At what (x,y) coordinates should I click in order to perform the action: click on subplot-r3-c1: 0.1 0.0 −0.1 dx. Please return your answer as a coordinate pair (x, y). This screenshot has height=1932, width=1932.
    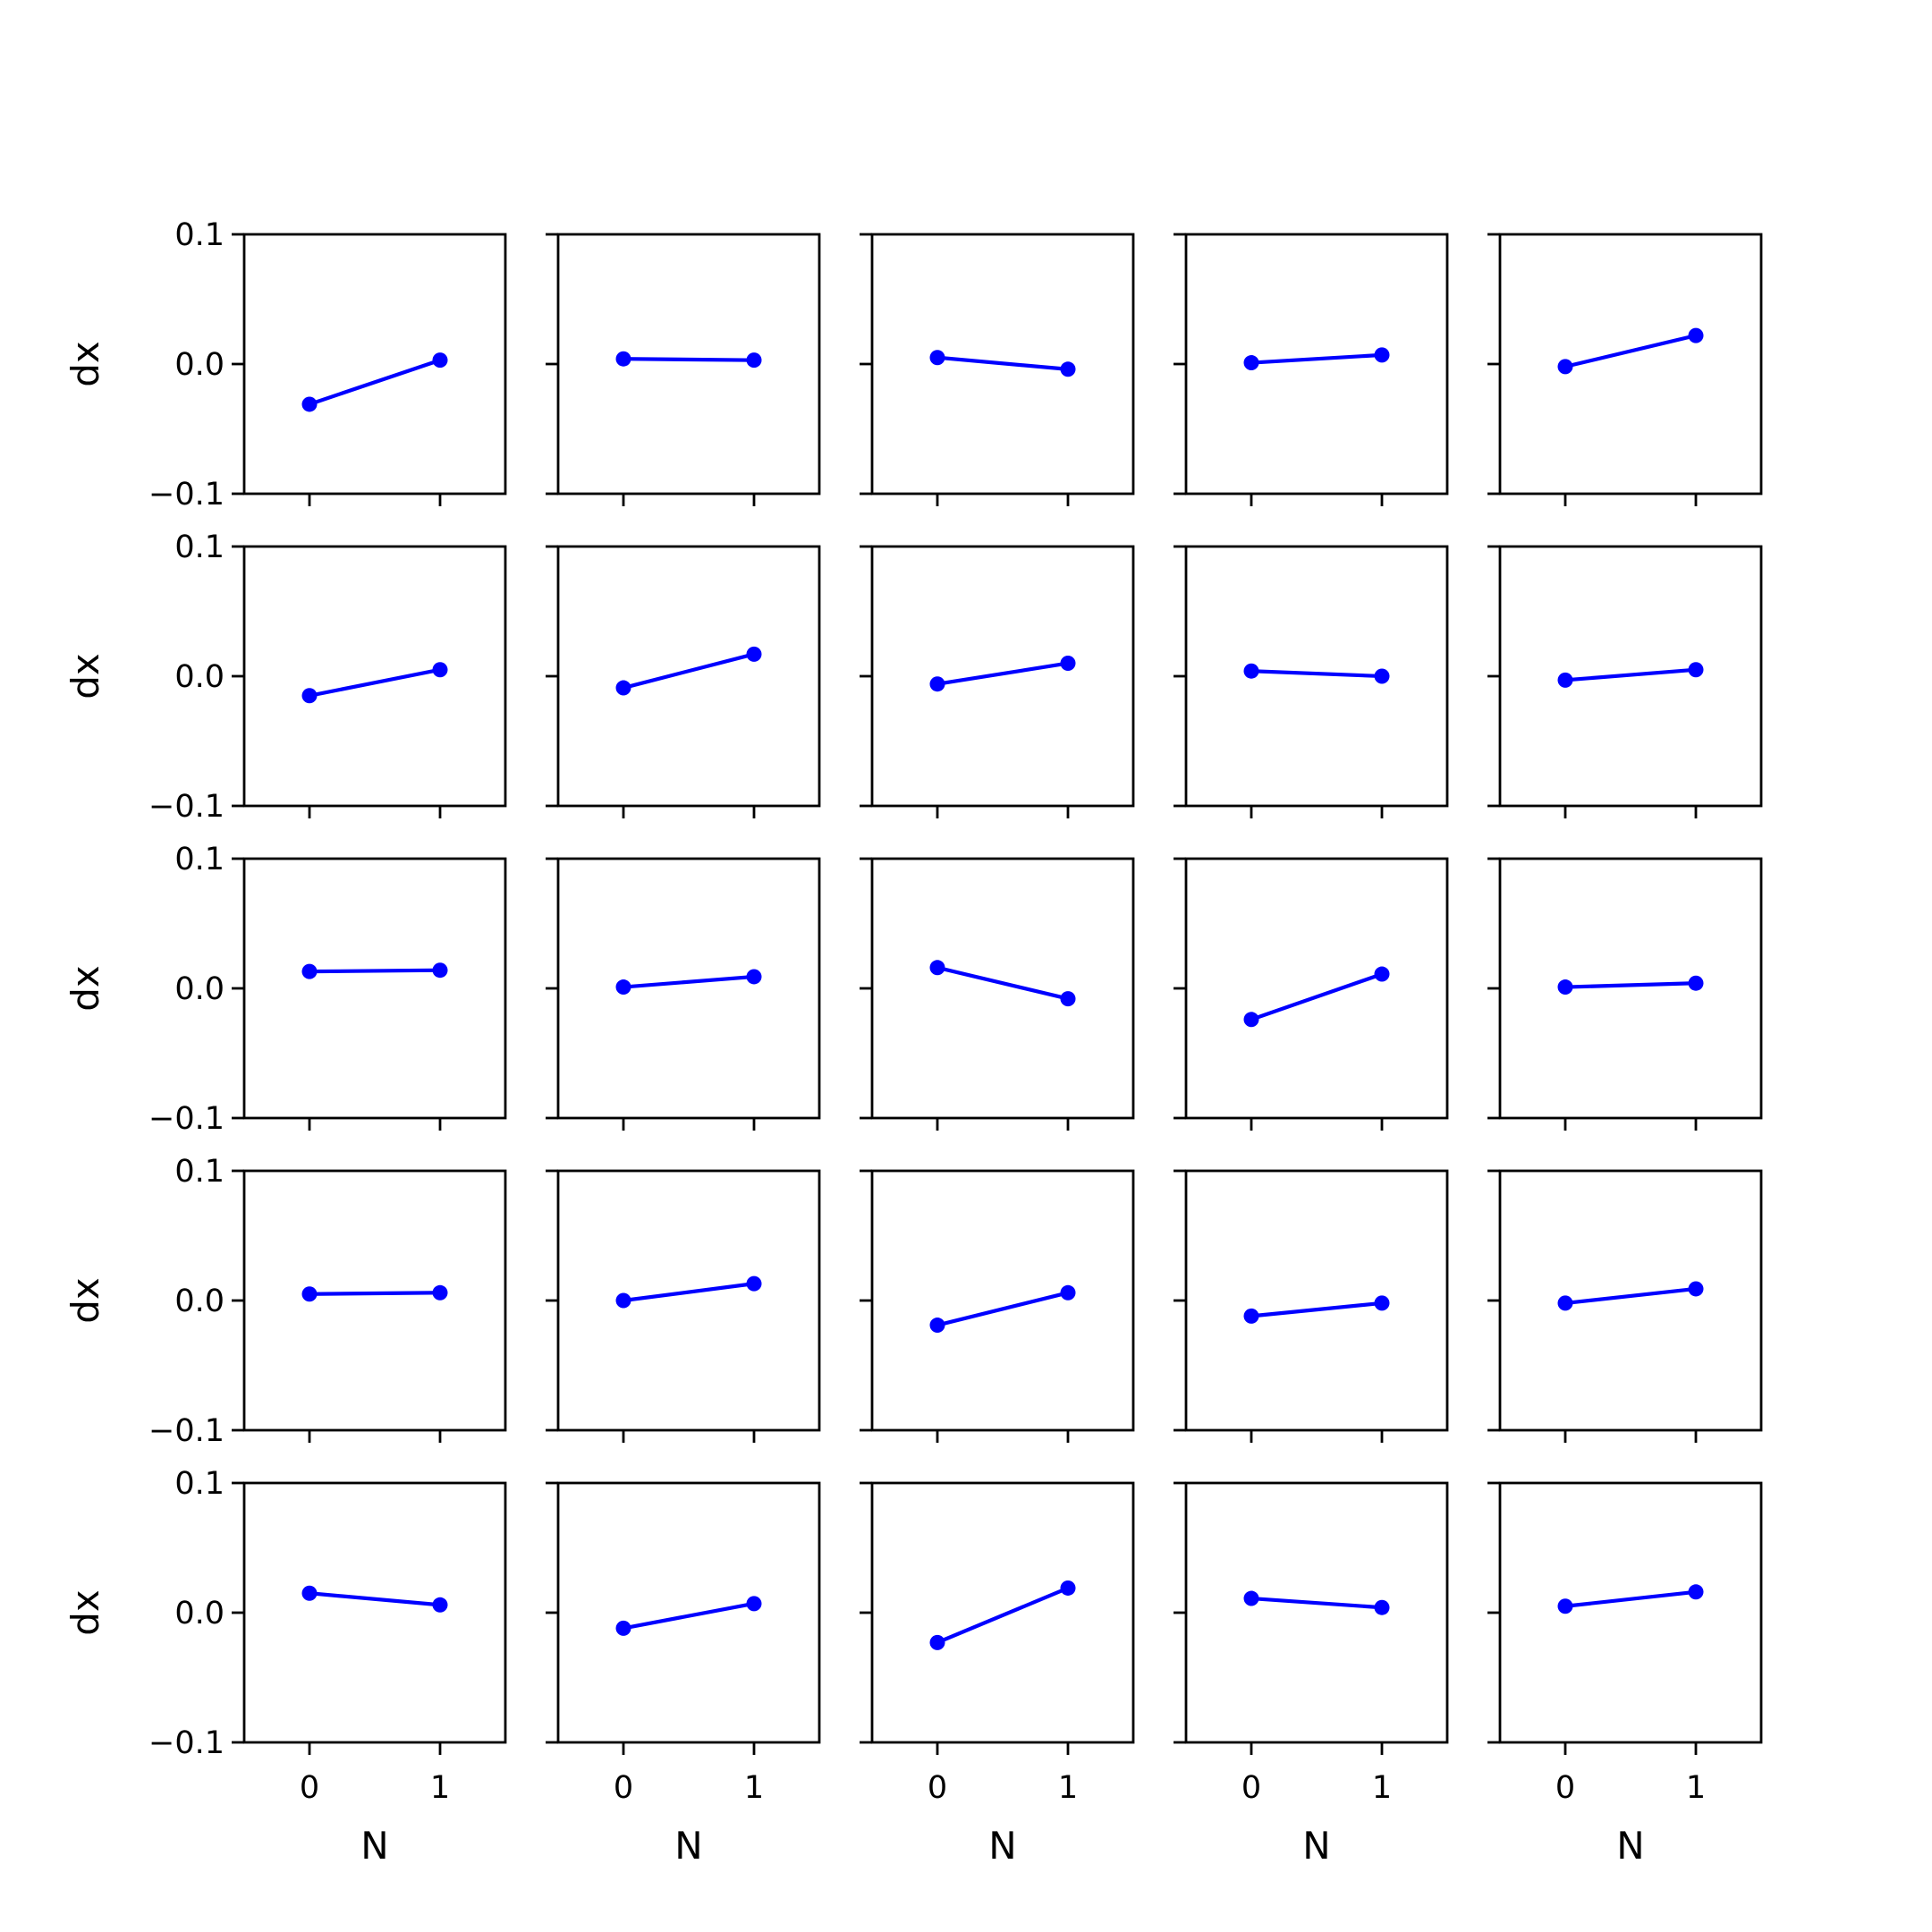
    Looking at the image, I should click on (285, 989).